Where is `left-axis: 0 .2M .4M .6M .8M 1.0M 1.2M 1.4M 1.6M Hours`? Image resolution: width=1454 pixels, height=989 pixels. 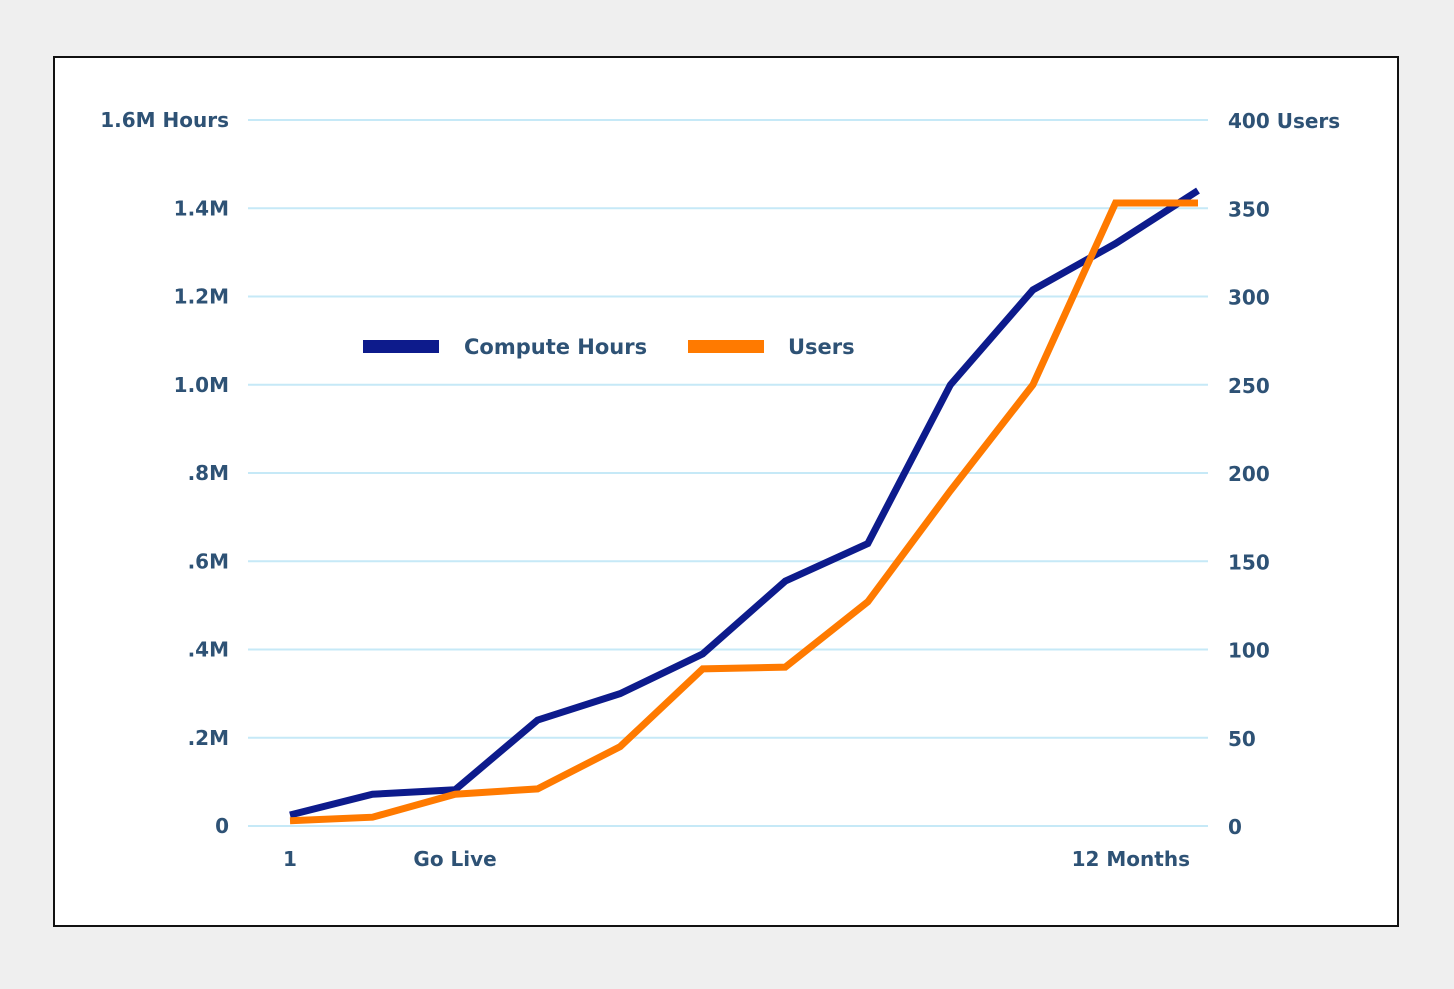
left-axis: 0 .2M .4M .6M .8M 1.0M 1.2M 1.4M 1.6M Hours is located at coordinates (164, 473).